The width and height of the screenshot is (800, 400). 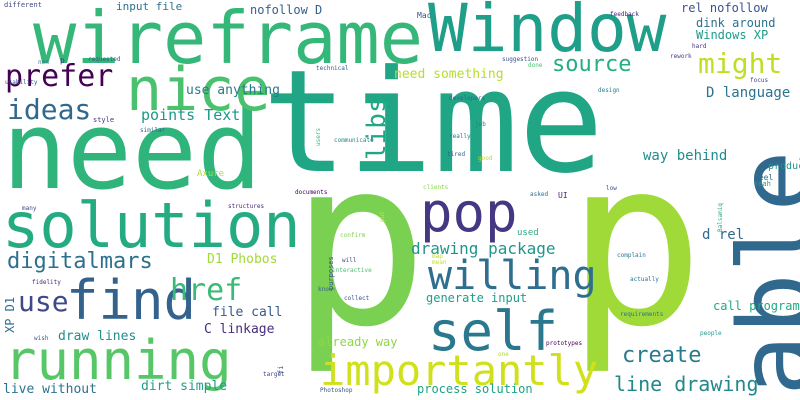 What do you see at coordinates (520, 59) in the screenshot?
I see `word-suggestion: suggestion` at bounding box center [520, 59].